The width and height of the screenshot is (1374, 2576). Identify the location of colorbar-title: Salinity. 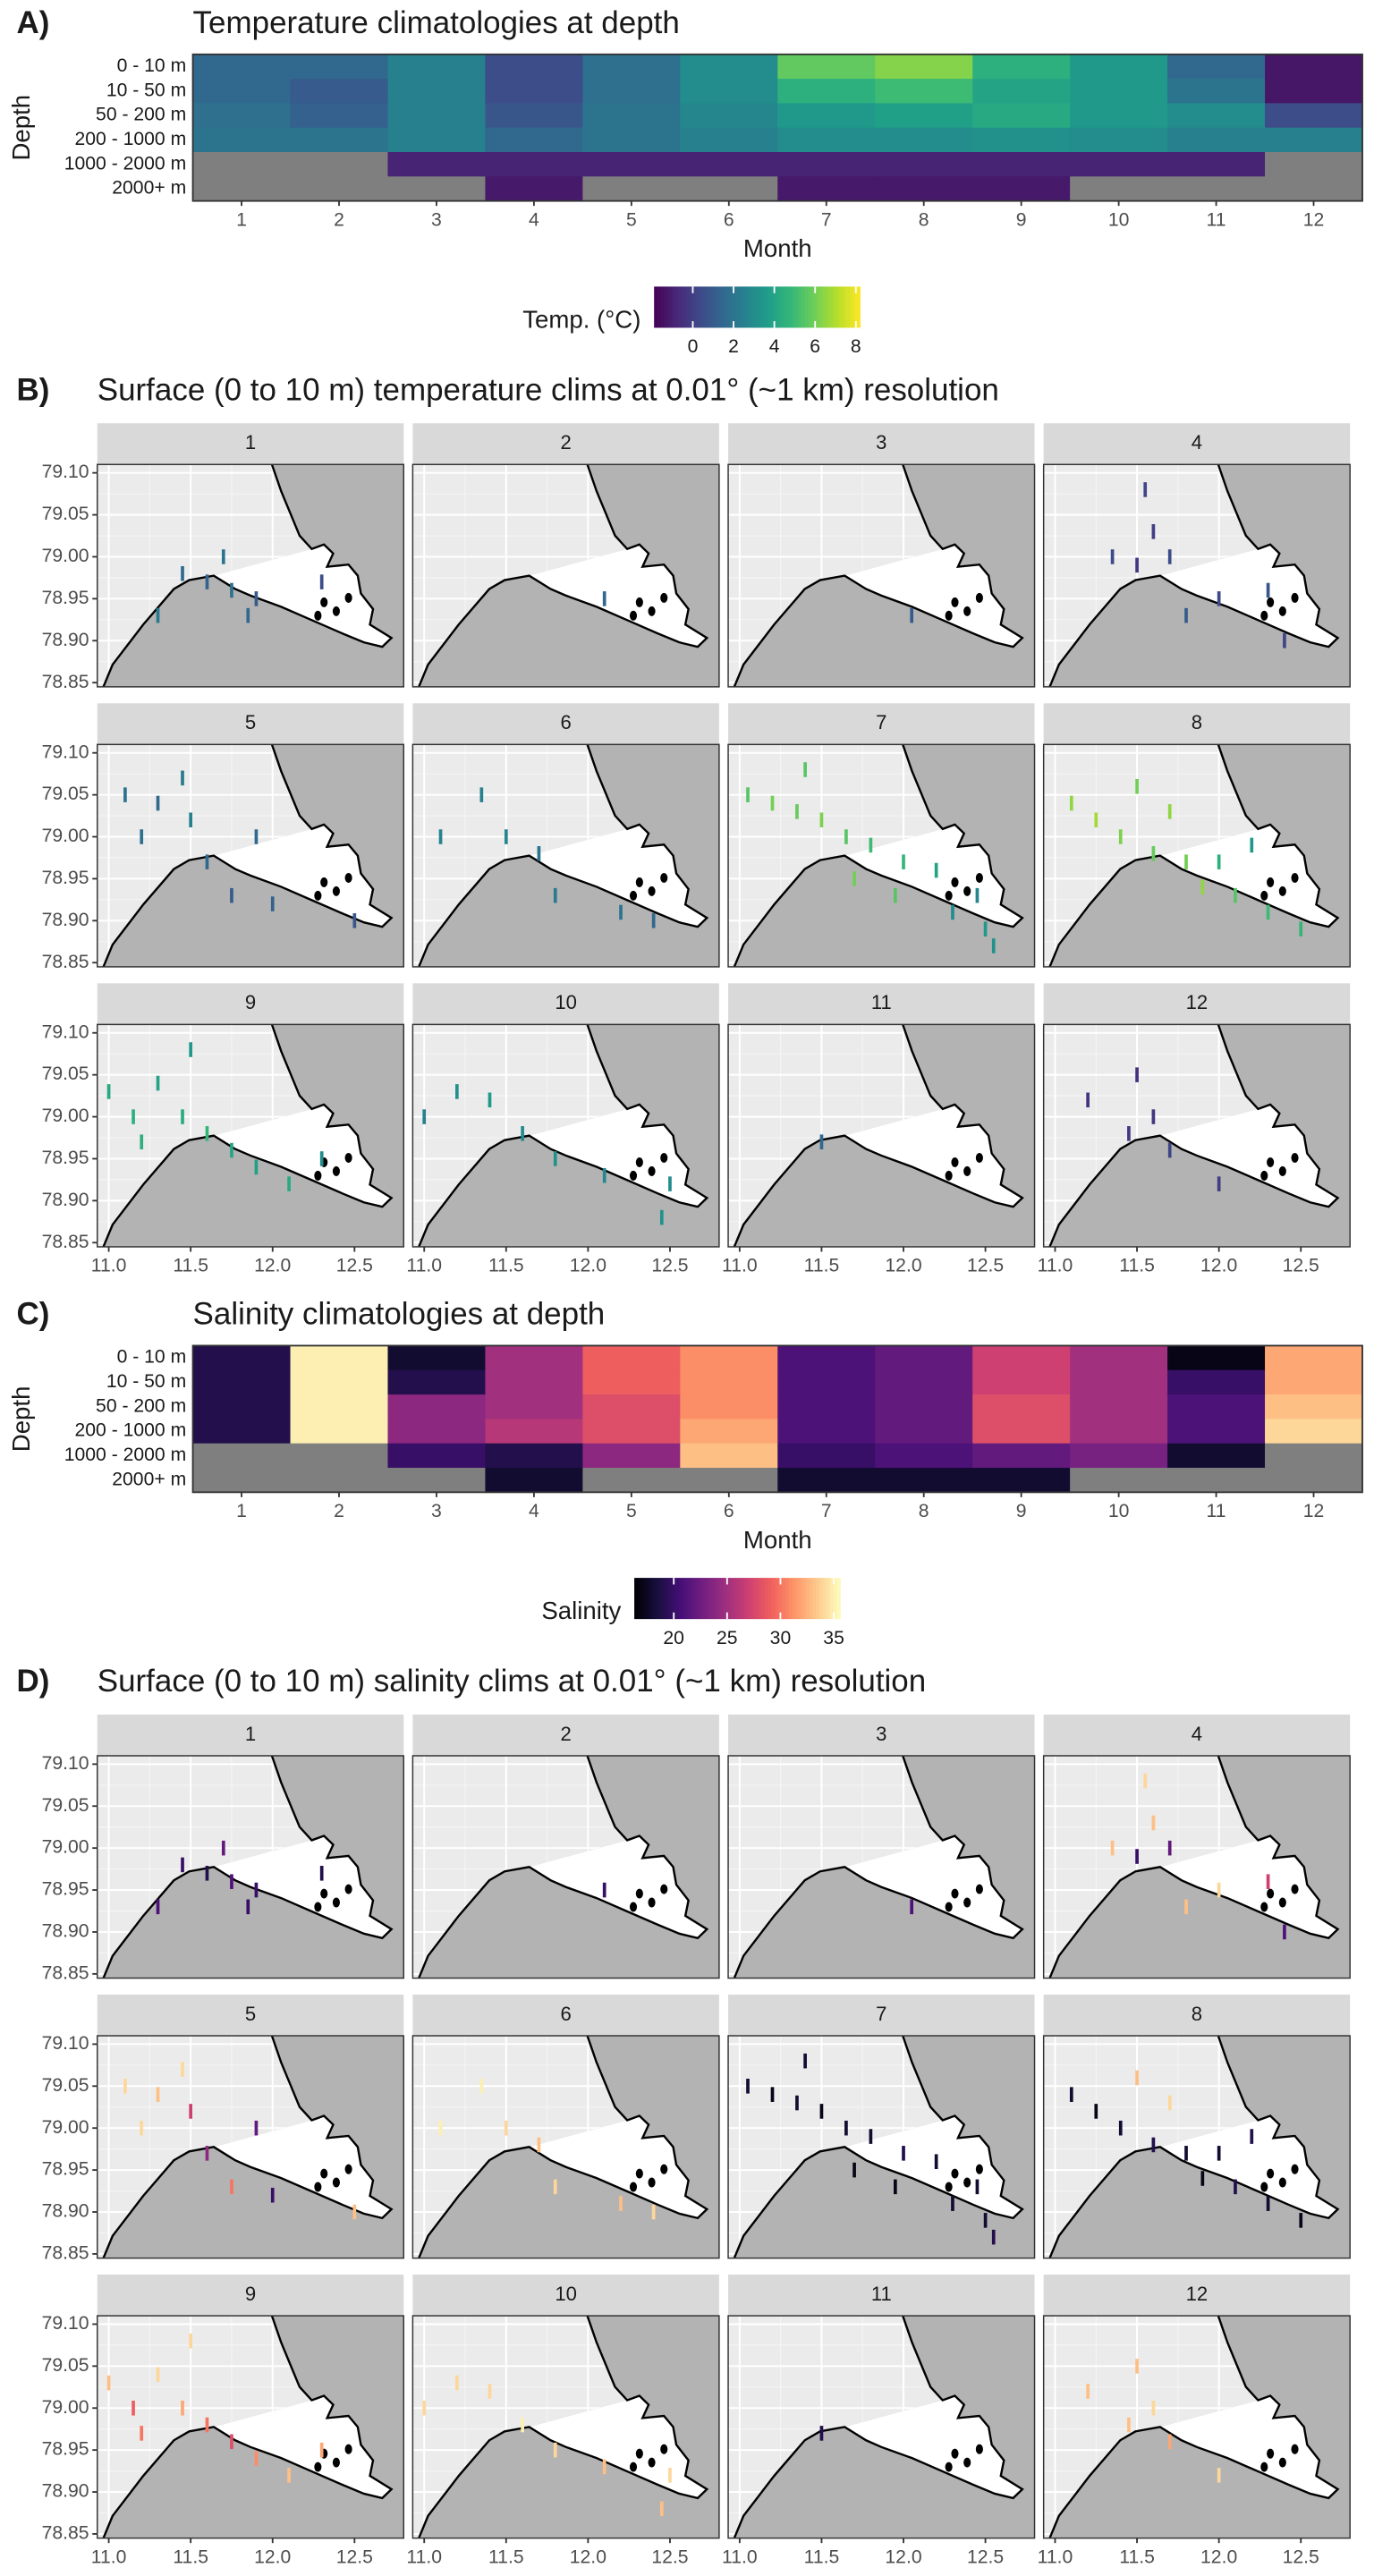
(581, 1610).